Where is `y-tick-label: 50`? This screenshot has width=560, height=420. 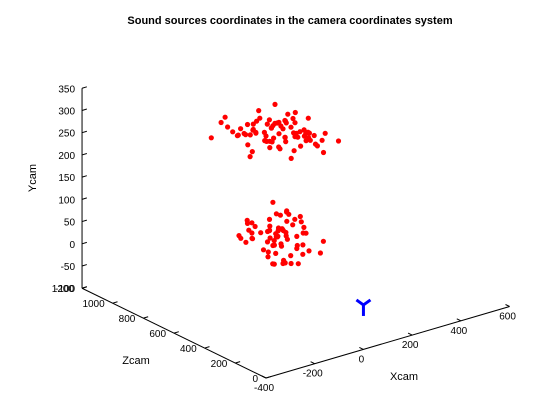 y-tick-label: 50 is located at coordinates (70, 223).